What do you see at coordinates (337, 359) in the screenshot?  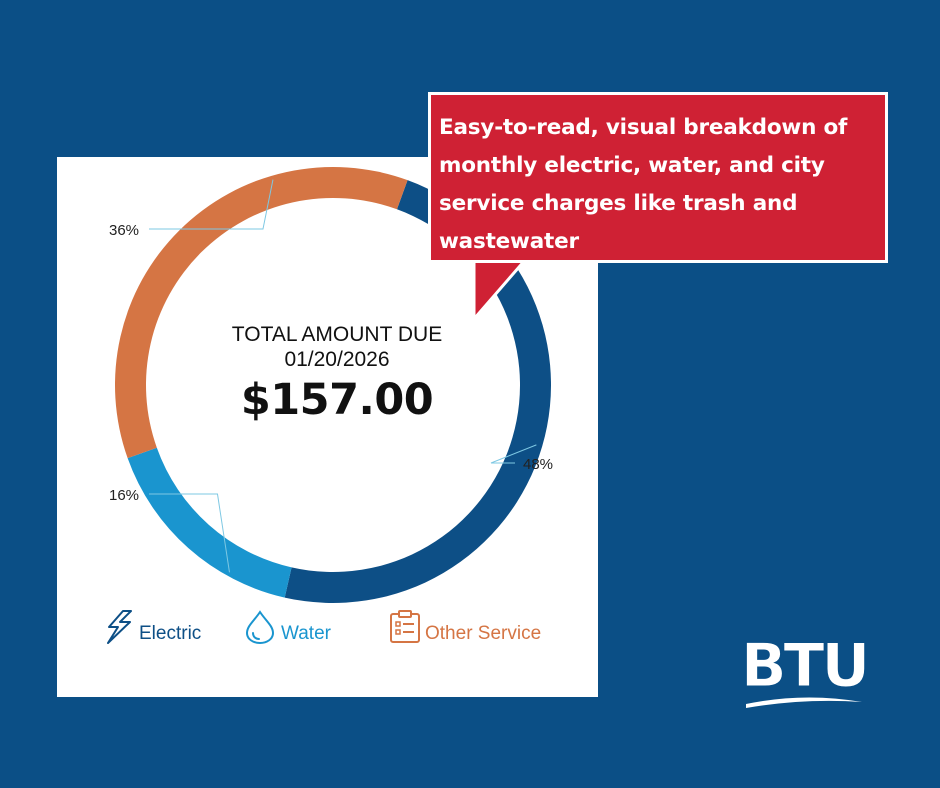 I see `due-date: 01/20/2026` at bounding box center [337, 359].